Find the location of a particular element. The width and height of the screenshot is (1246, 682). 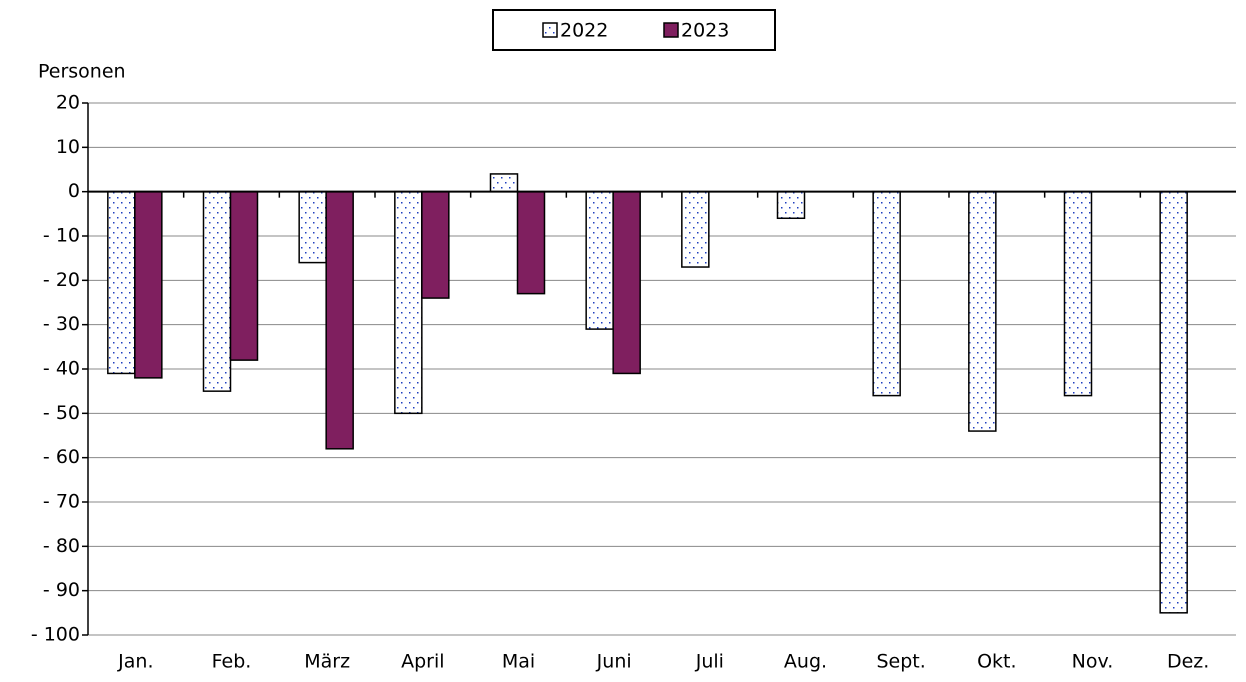

y-tick-label: 20 is located at coordinates (68, 103).